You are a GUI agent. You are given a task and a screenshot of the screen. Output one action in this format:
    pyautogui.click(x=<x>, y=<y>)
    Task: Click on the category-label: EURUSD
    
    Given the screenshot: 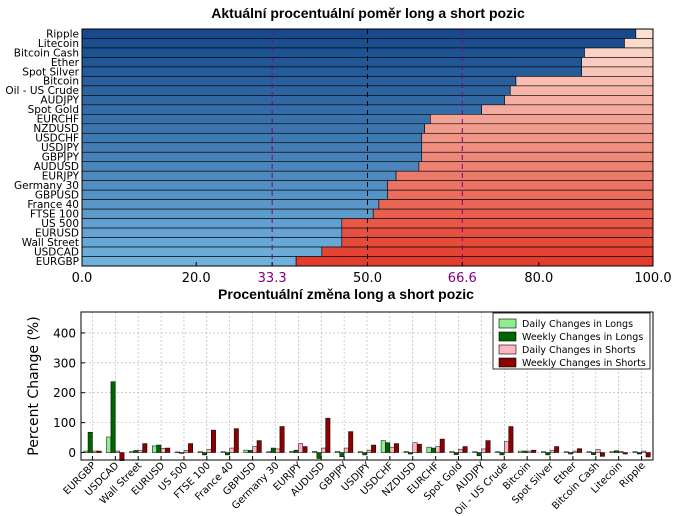 What is the action you would take?
    pyautogui.click(x=57, y=233)
    